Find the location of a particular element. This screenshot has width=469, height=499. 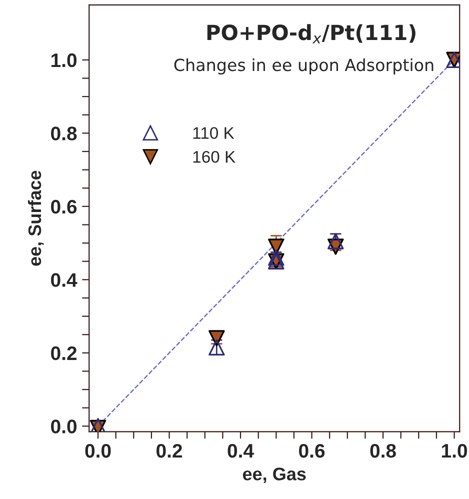

x-tick-label: 1.0 is located at coordinates (454, 451).